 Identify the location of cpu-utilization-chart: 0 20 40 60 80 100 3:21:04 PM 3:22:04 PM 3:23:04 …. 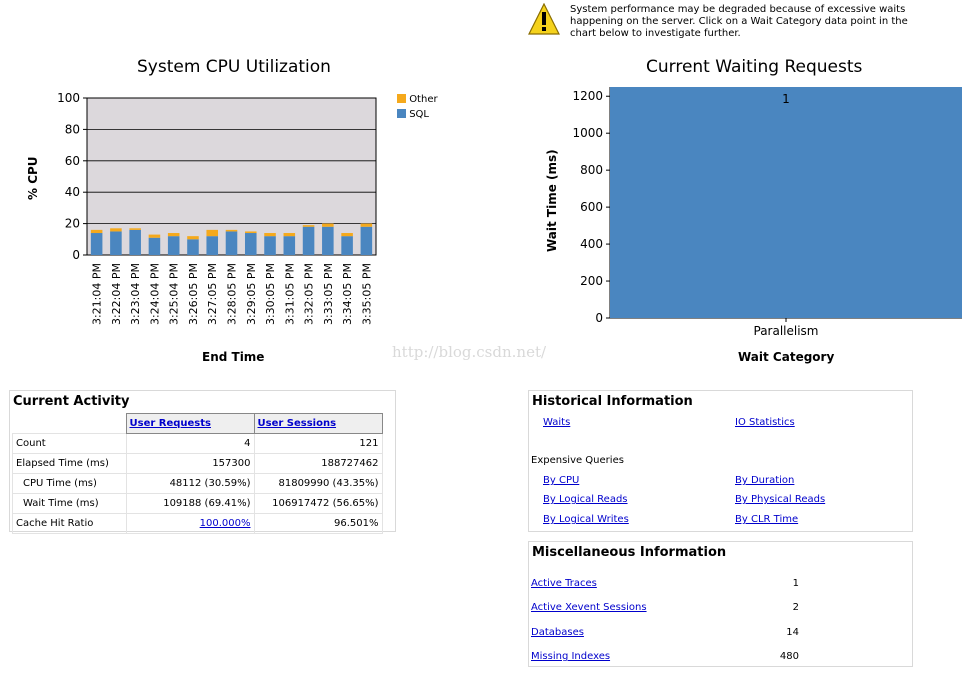
(217, 208).